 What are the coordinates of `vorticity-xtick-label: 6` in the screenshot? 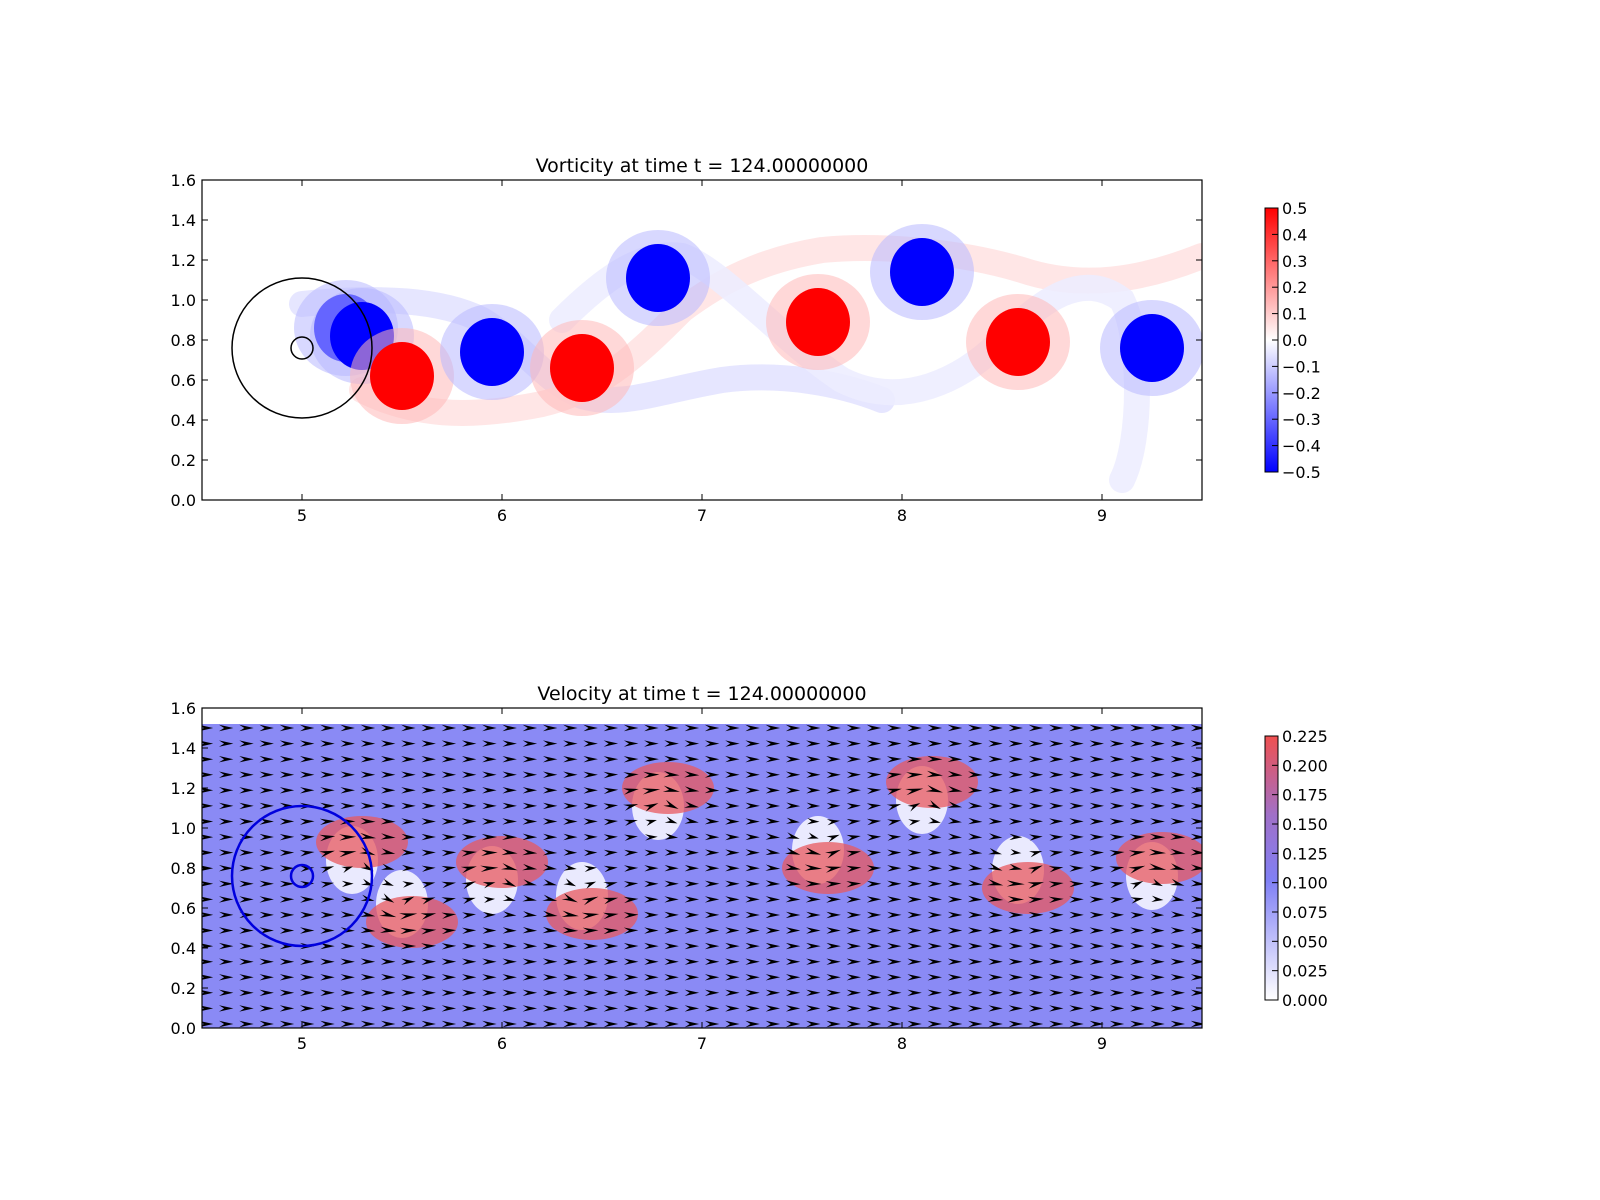 It's located at (502, 515).